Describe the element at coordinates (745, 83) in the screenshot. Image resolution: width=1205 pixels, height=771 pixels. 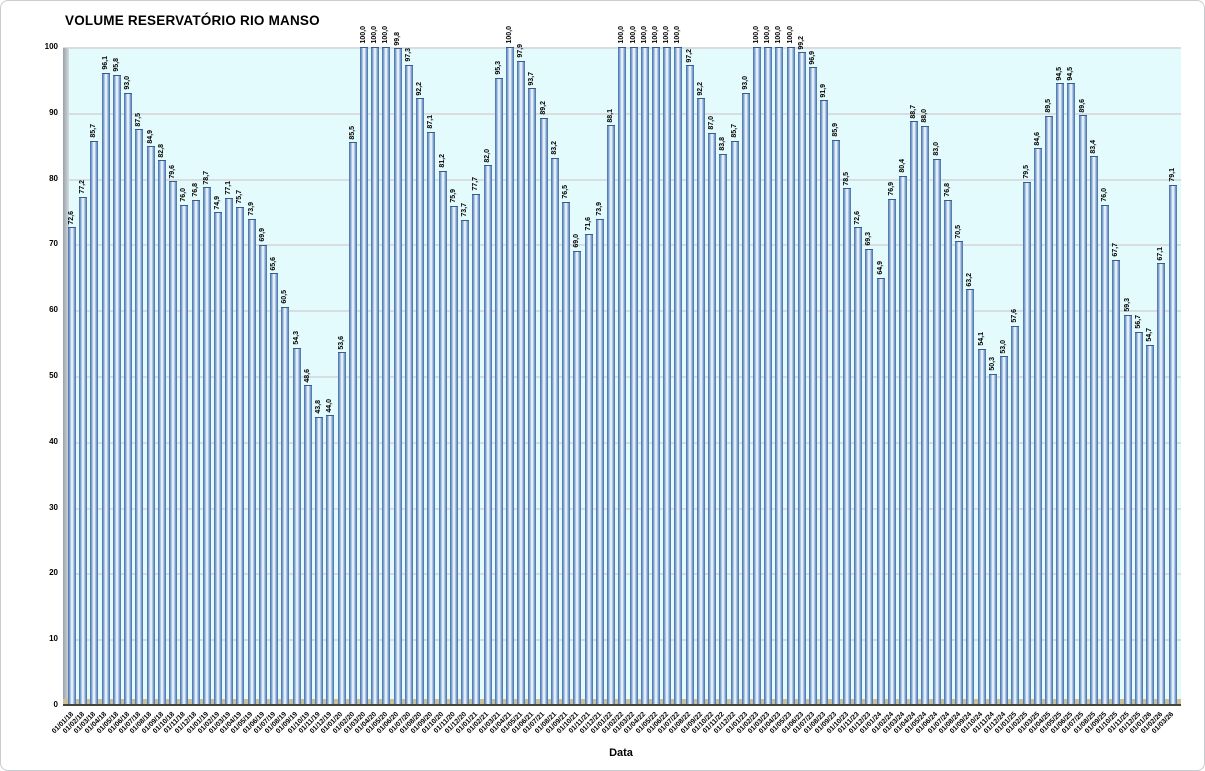
I see `bar-value-label: 93,0` at that location.